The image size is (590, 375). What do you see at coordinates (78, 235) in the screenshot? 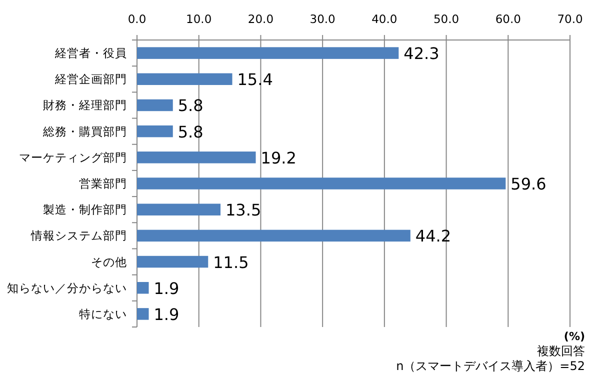
I see `y-tick-label: 情報システム部門` at bounding box center [78, 235].